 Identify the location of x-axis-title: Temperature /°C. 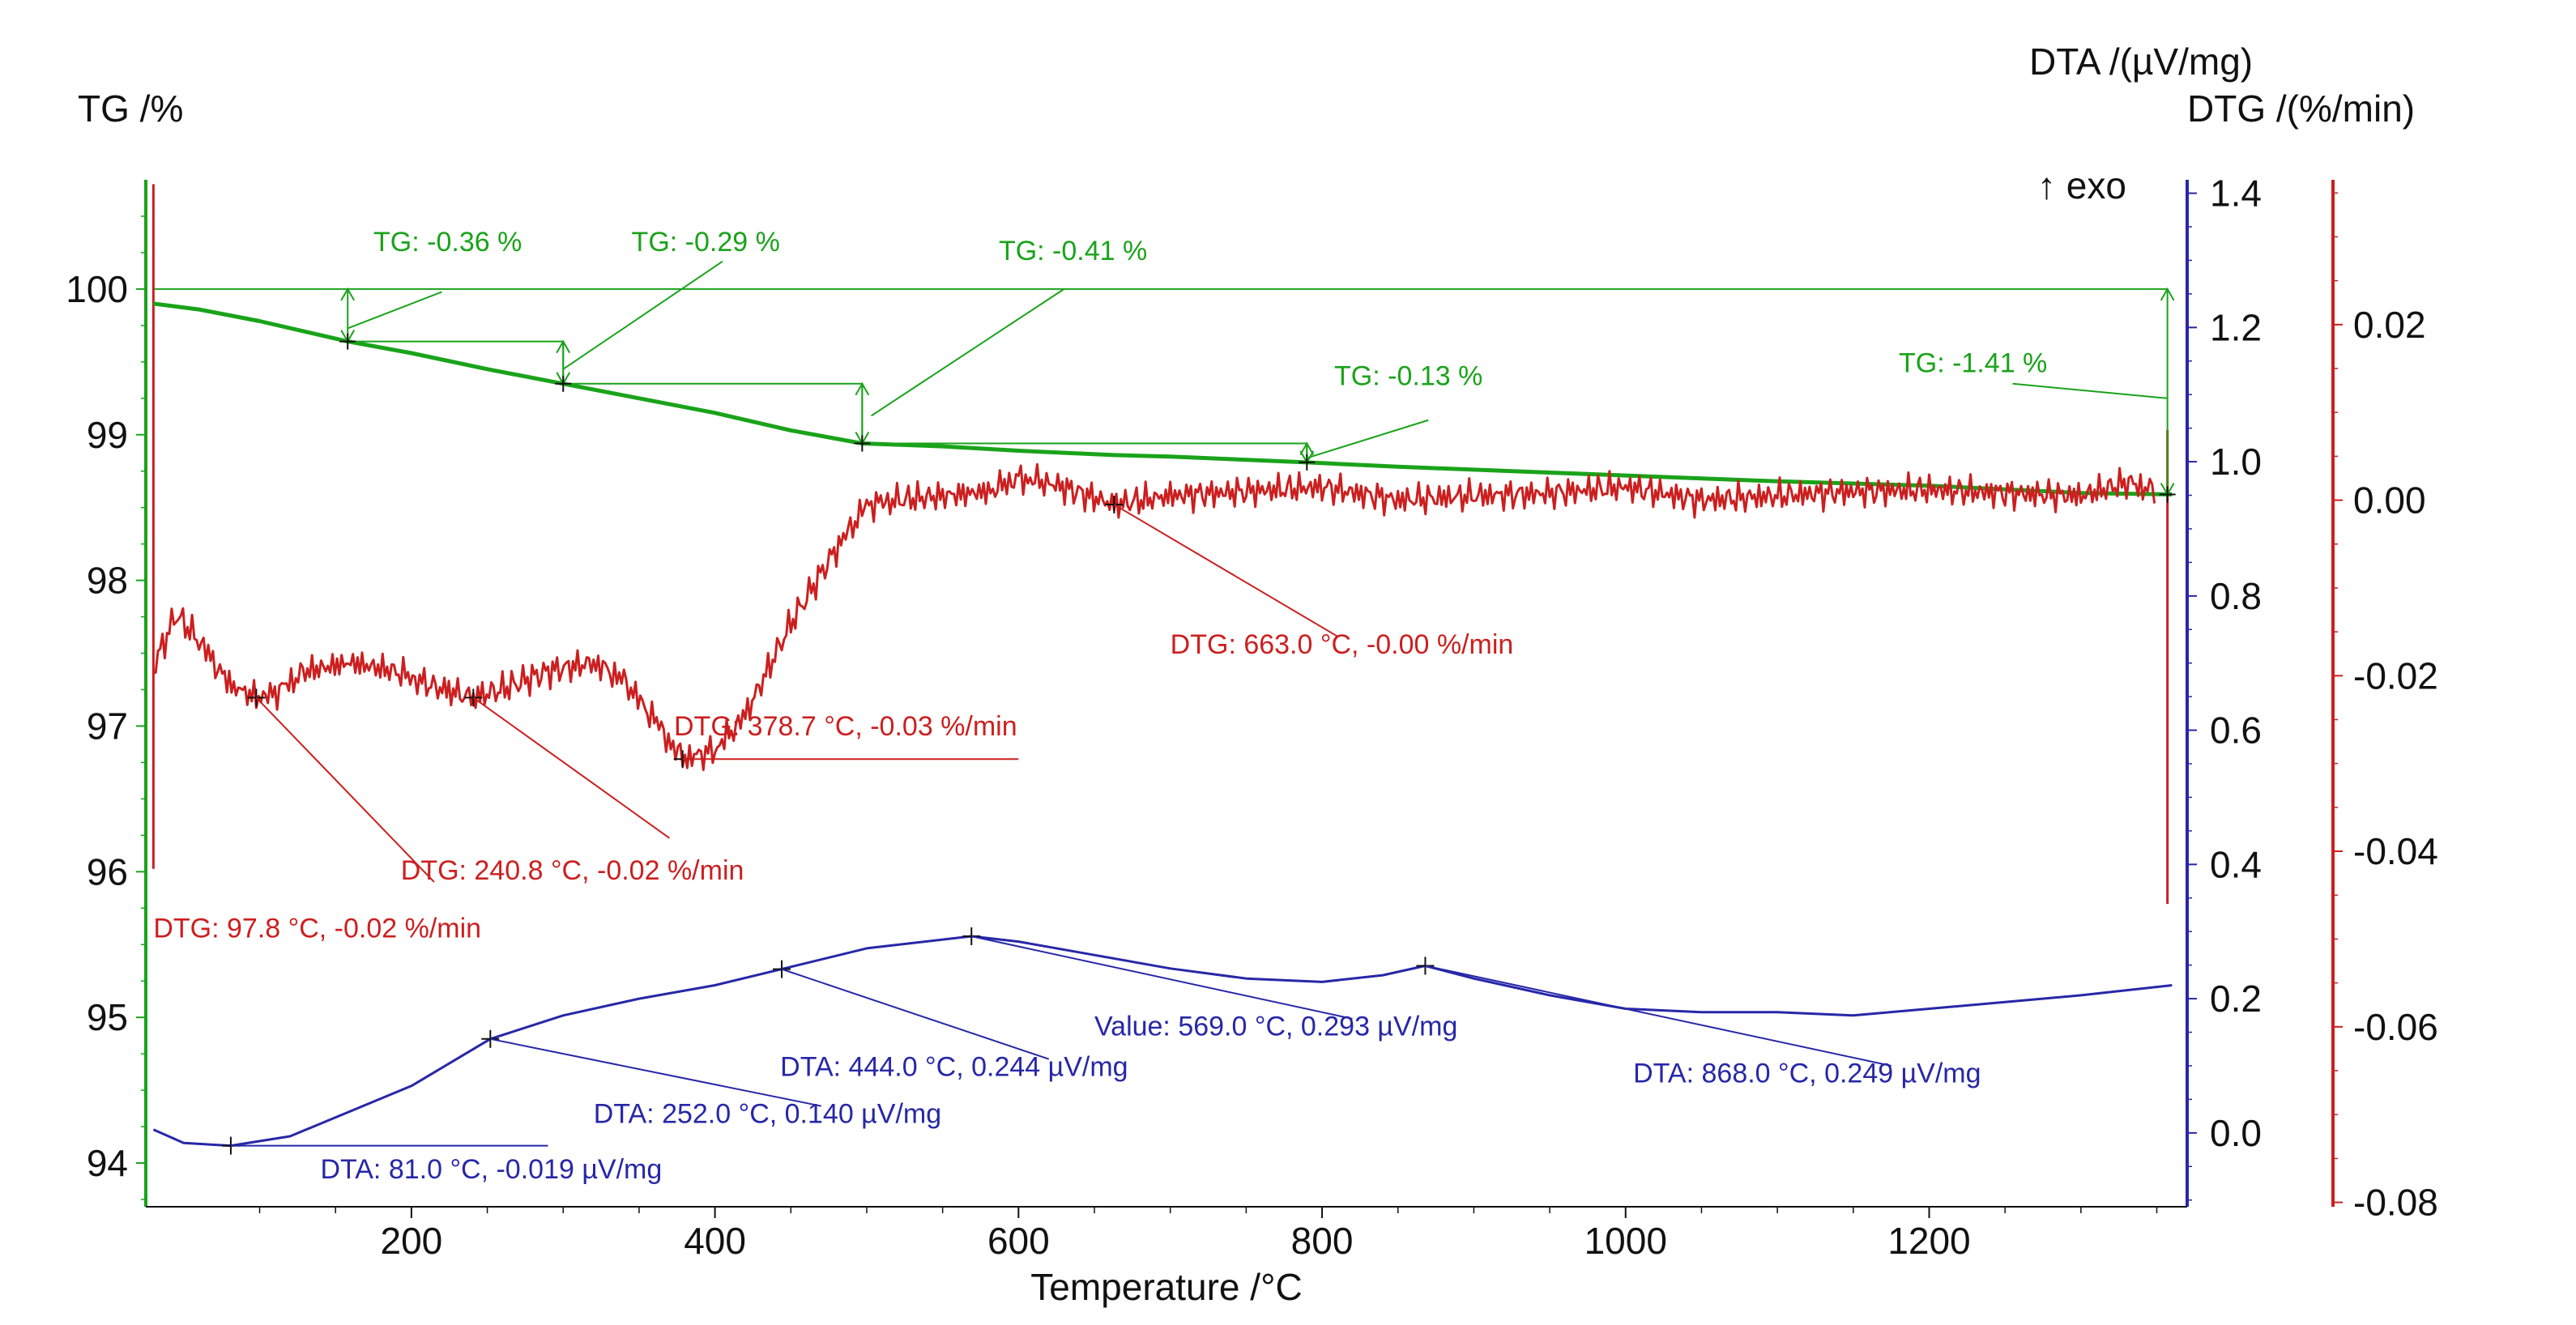
(1166, 1287).